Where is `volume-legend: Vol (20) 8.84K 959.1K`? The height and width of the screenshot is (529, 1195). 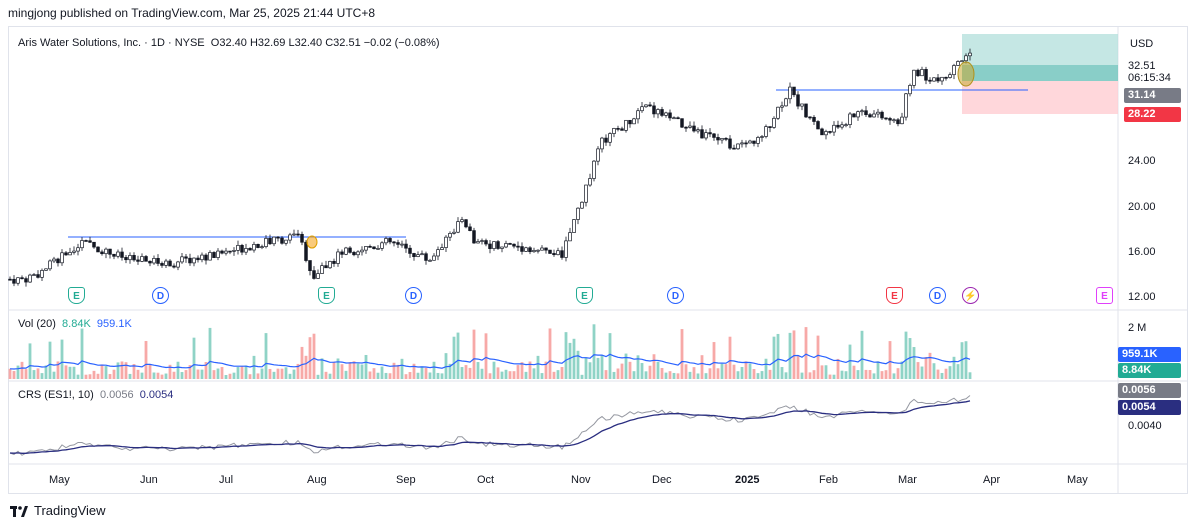
volume-legend: Vol (20) 8.84K 959.1K is located at coordinates (75, 324).